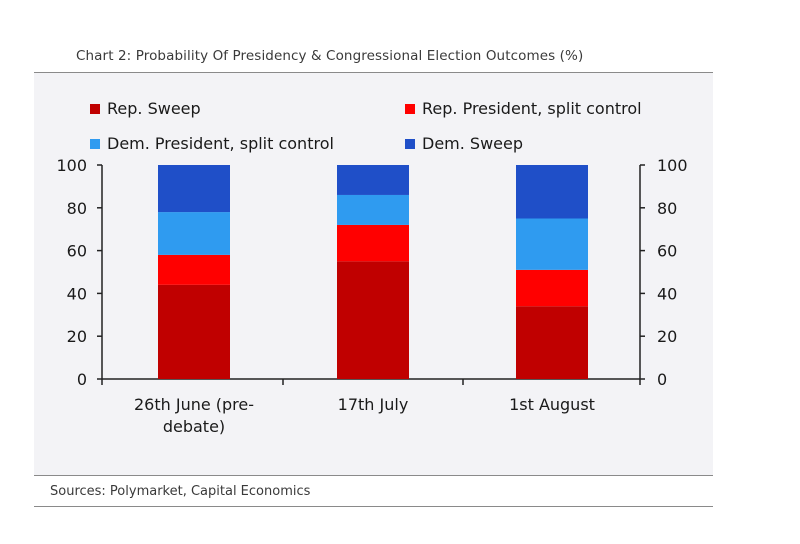  What do you see at coordinates (77, 251) in the screenshot?
I see `left-tick-label: 60` at bounding box center [77, 251].